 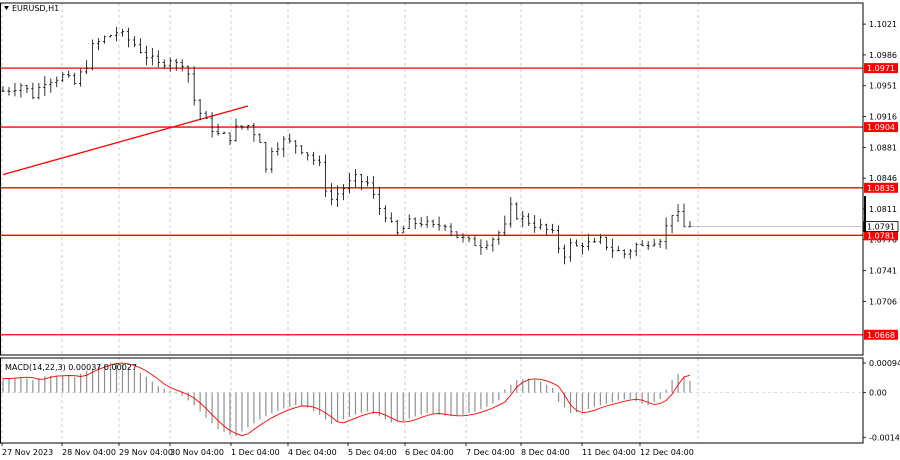 What do you see at coordinates (609, 452) in the screenshot?
I see `time-tick-label: 11 Dec 04:00` at bounding box center [609, 452].